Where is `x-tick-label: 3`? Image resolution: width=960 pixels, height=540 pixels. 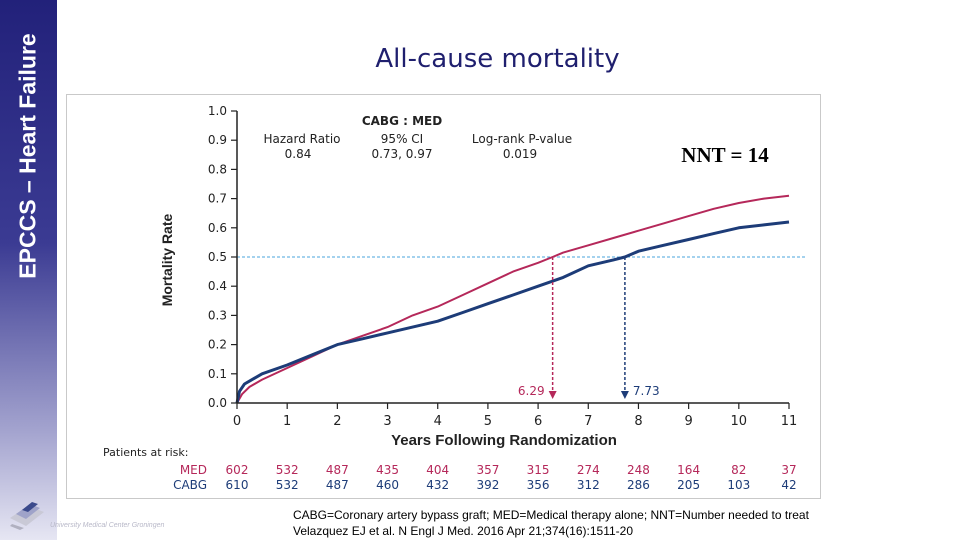
x-tick-label: 3 is located at coordinates (387, 421).